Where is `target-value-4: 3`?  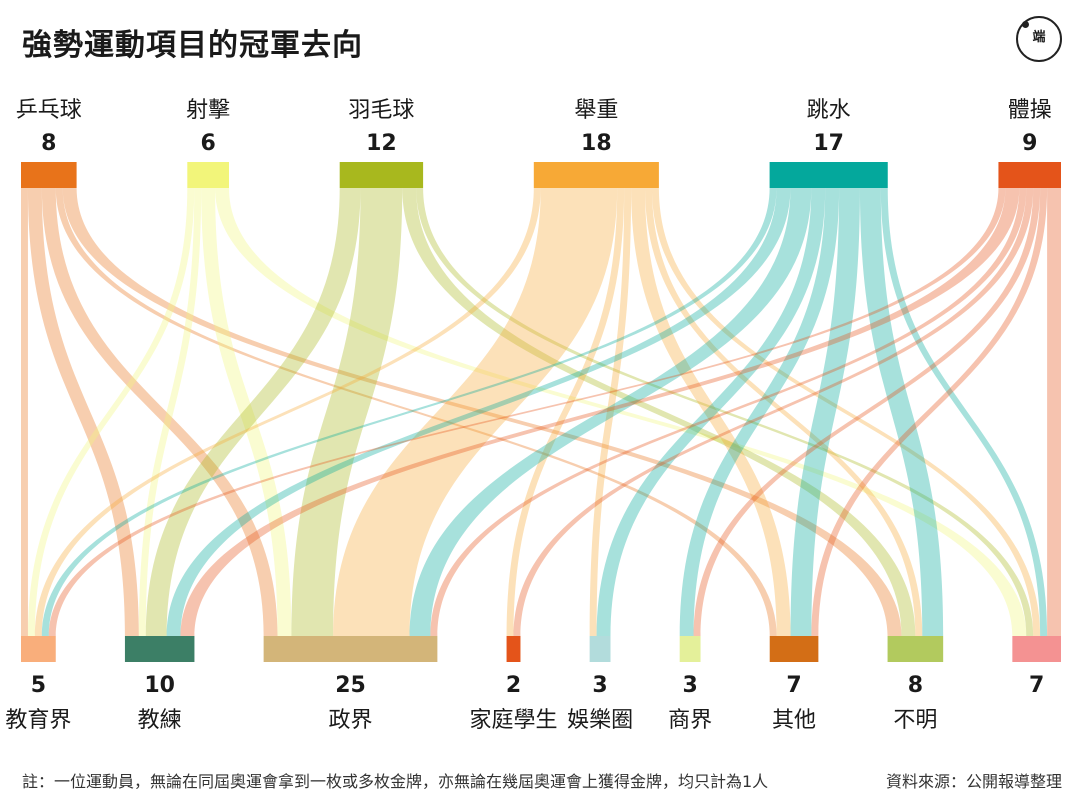 target-value-4: 3 is located at coordinates (599, 685).